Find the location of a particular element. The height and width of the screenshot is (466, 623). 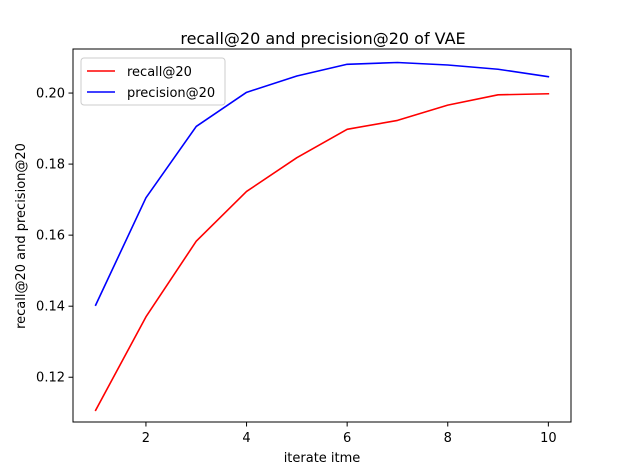

x-tick-label: 8 is located at coordinates (448, 438).